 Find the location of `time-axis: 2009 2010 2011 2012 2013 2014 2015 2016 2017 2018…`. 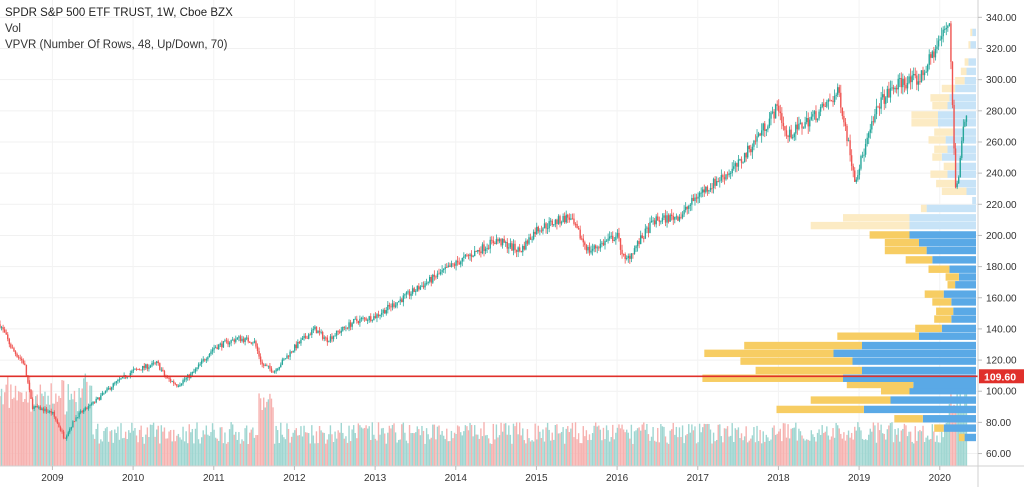

time-axis: 2009 2010 2011 2012 2013 2014 2015 2016 2017 2018… is located at coordinates (512, 474).